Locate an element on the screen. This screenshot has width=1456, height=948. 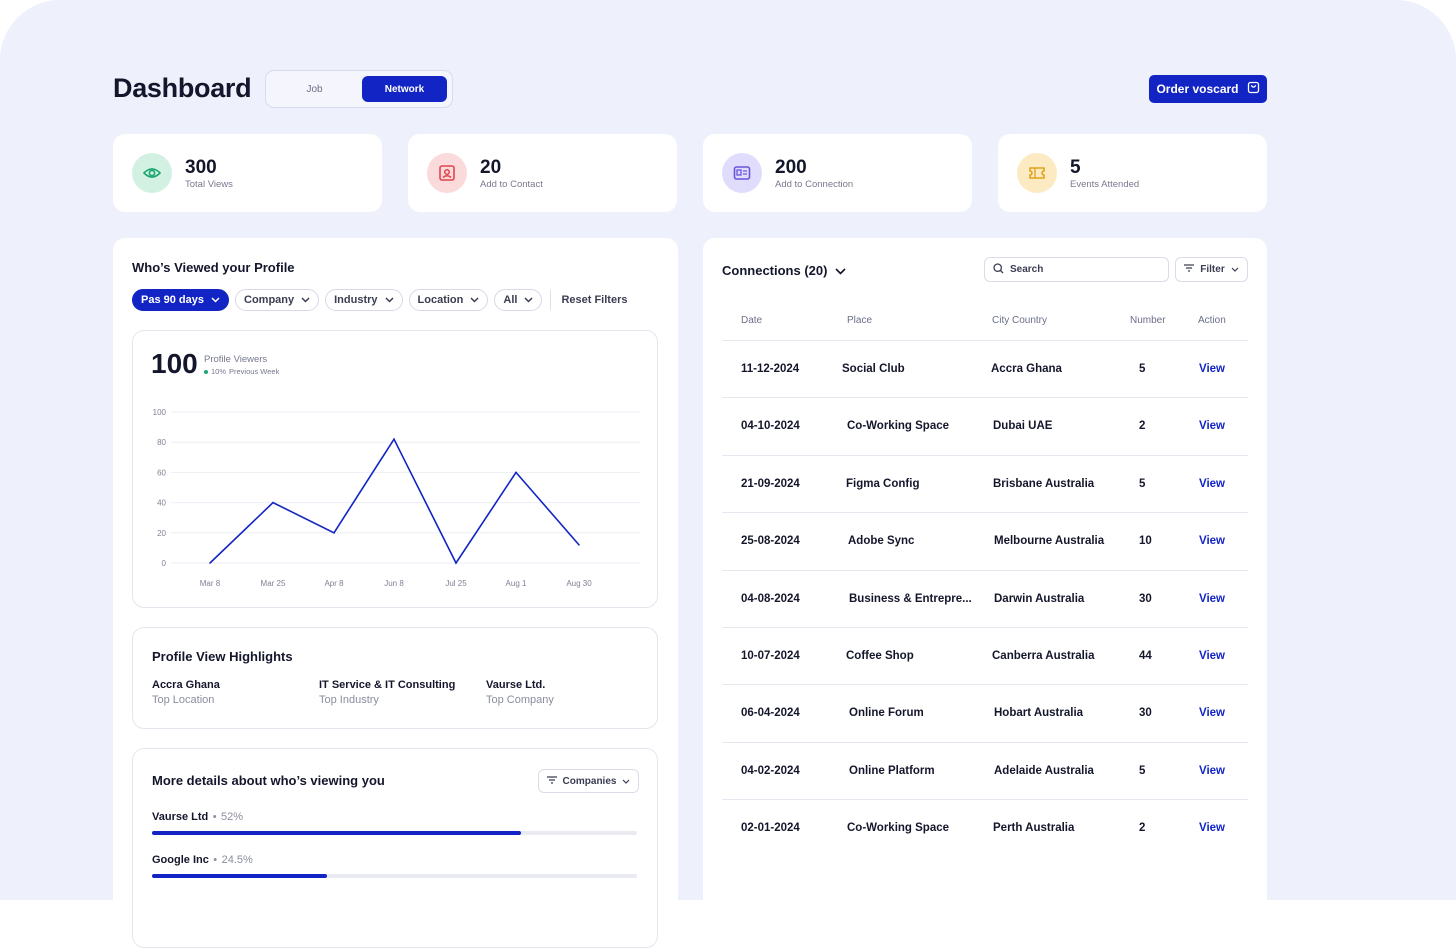
highlights-title: Profile View Highlights is located at coordinates (222, 656).